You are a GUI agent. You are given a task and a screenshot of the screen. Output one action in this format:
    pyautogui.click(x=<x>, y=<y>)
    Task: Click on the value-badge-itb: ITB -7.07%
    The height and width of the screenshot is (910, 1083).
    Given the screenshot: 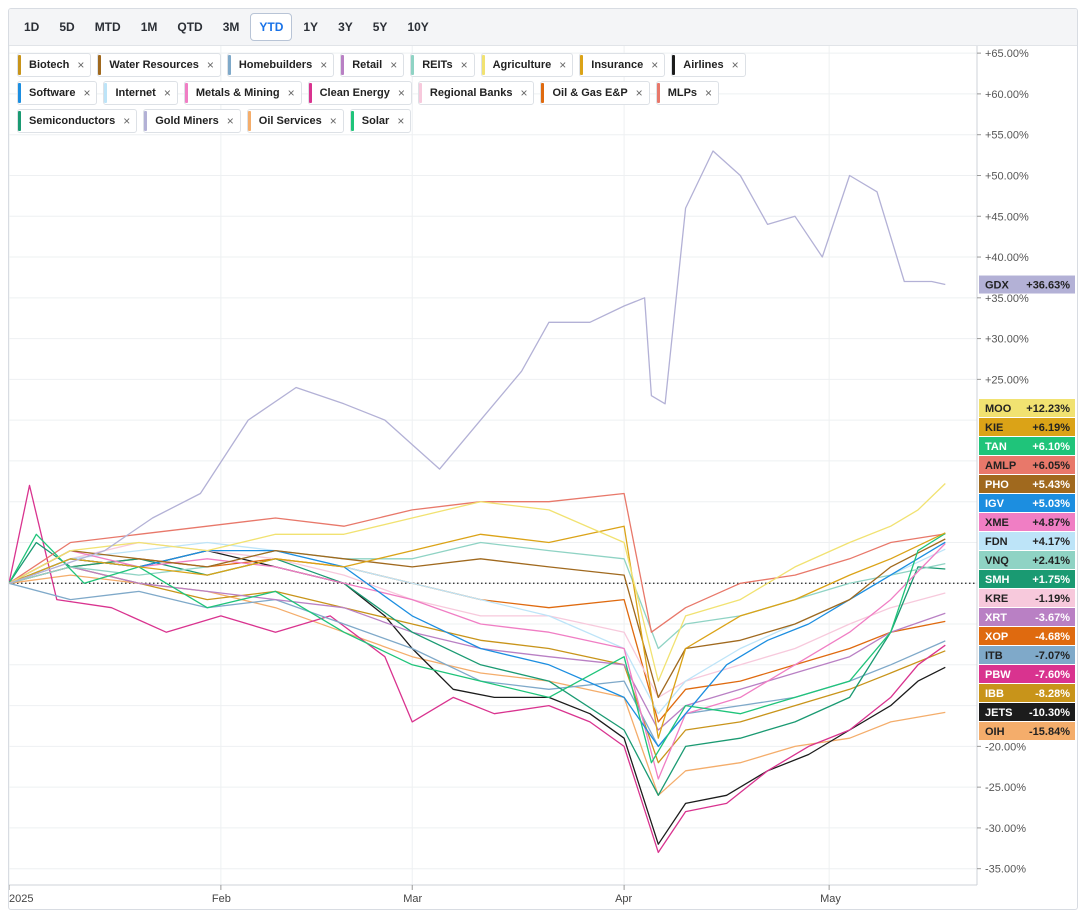 What is the action you would take?
    pyautogui.click(x=1027, y=655)
    